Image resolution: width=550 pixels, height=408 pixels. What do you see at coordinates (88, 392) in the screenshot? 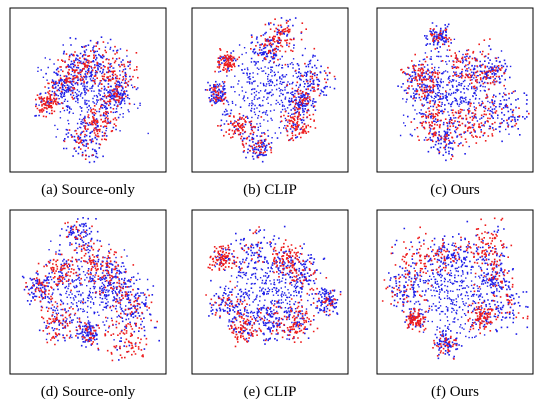
I see `panel-caption: (d) Source-only` at bounding box center [88, 392].